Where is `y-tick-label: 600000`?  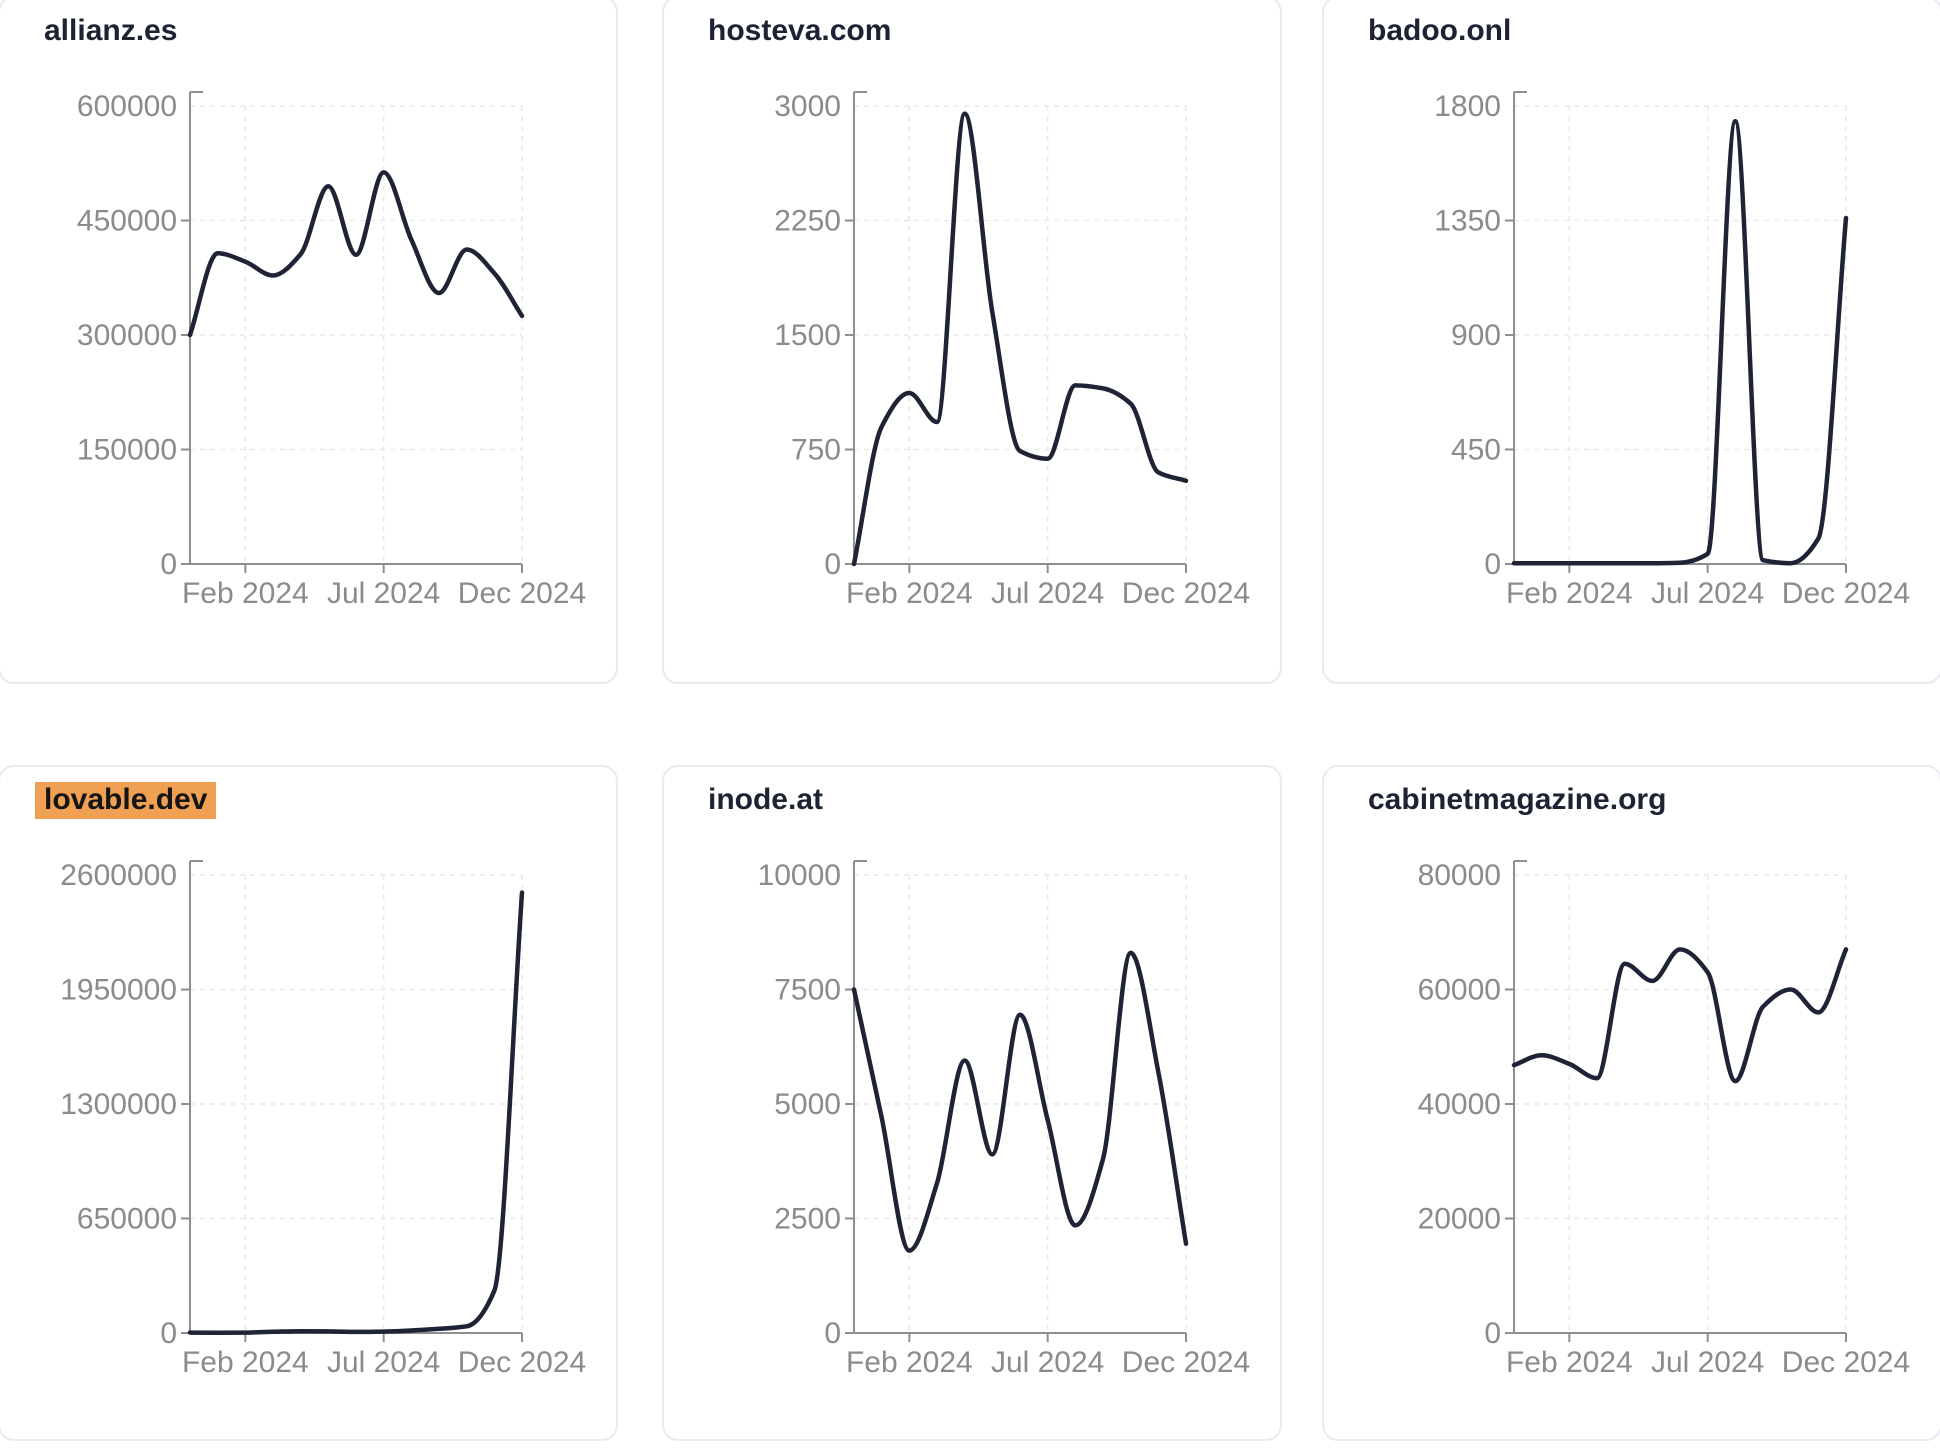
y-tick-label: 600000 is located at coordinates (127, 106).